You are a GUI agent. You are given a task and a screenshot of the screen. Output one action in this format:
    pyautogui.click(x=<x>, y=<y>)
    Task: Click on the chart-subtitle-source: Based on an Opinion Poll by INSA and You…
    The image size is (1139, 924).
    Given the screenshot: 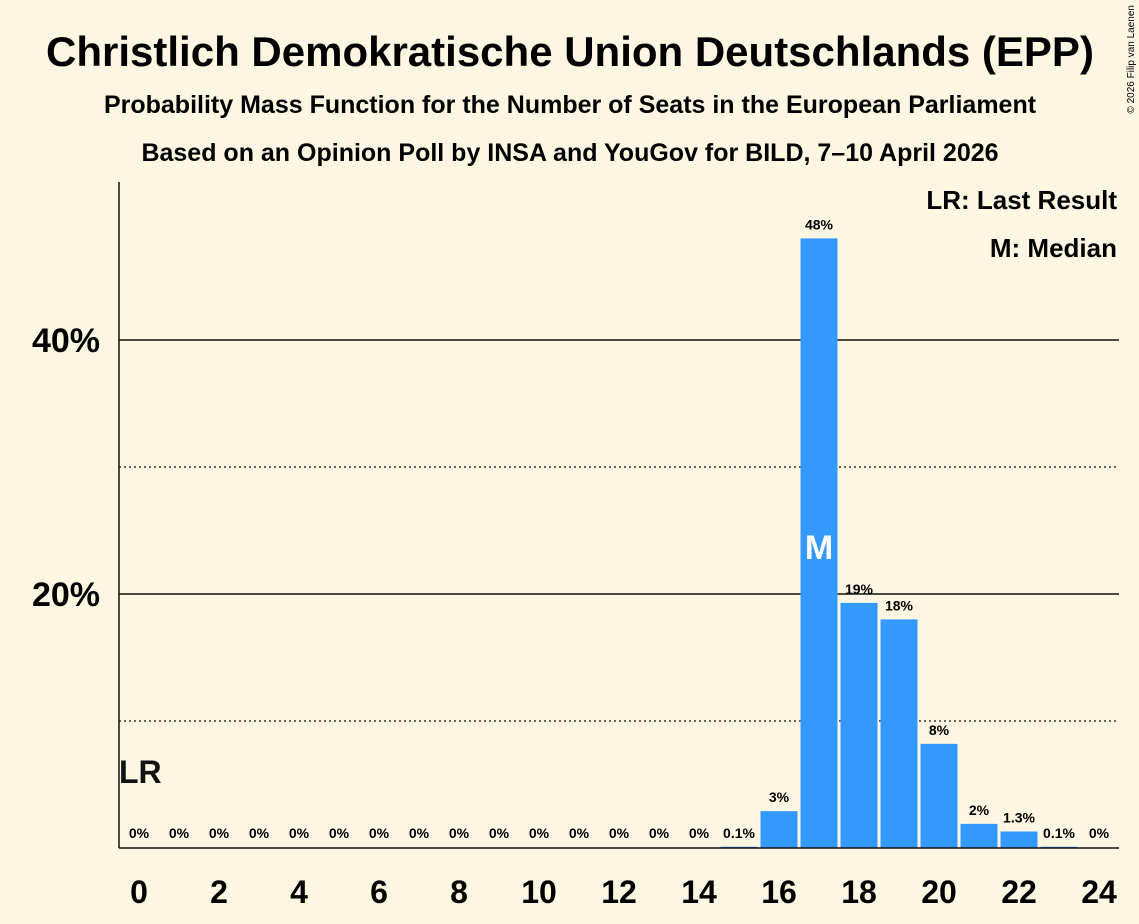 What is the action you would take?
    pyautogui.click(x=569, y=153)
    